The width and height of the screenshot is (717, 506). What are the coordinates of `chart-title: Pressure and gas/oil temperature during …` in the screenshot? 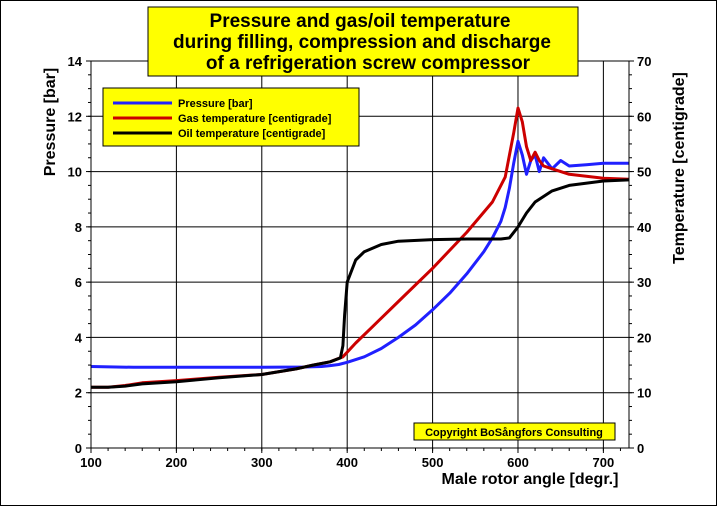 It's located at (363, 41).